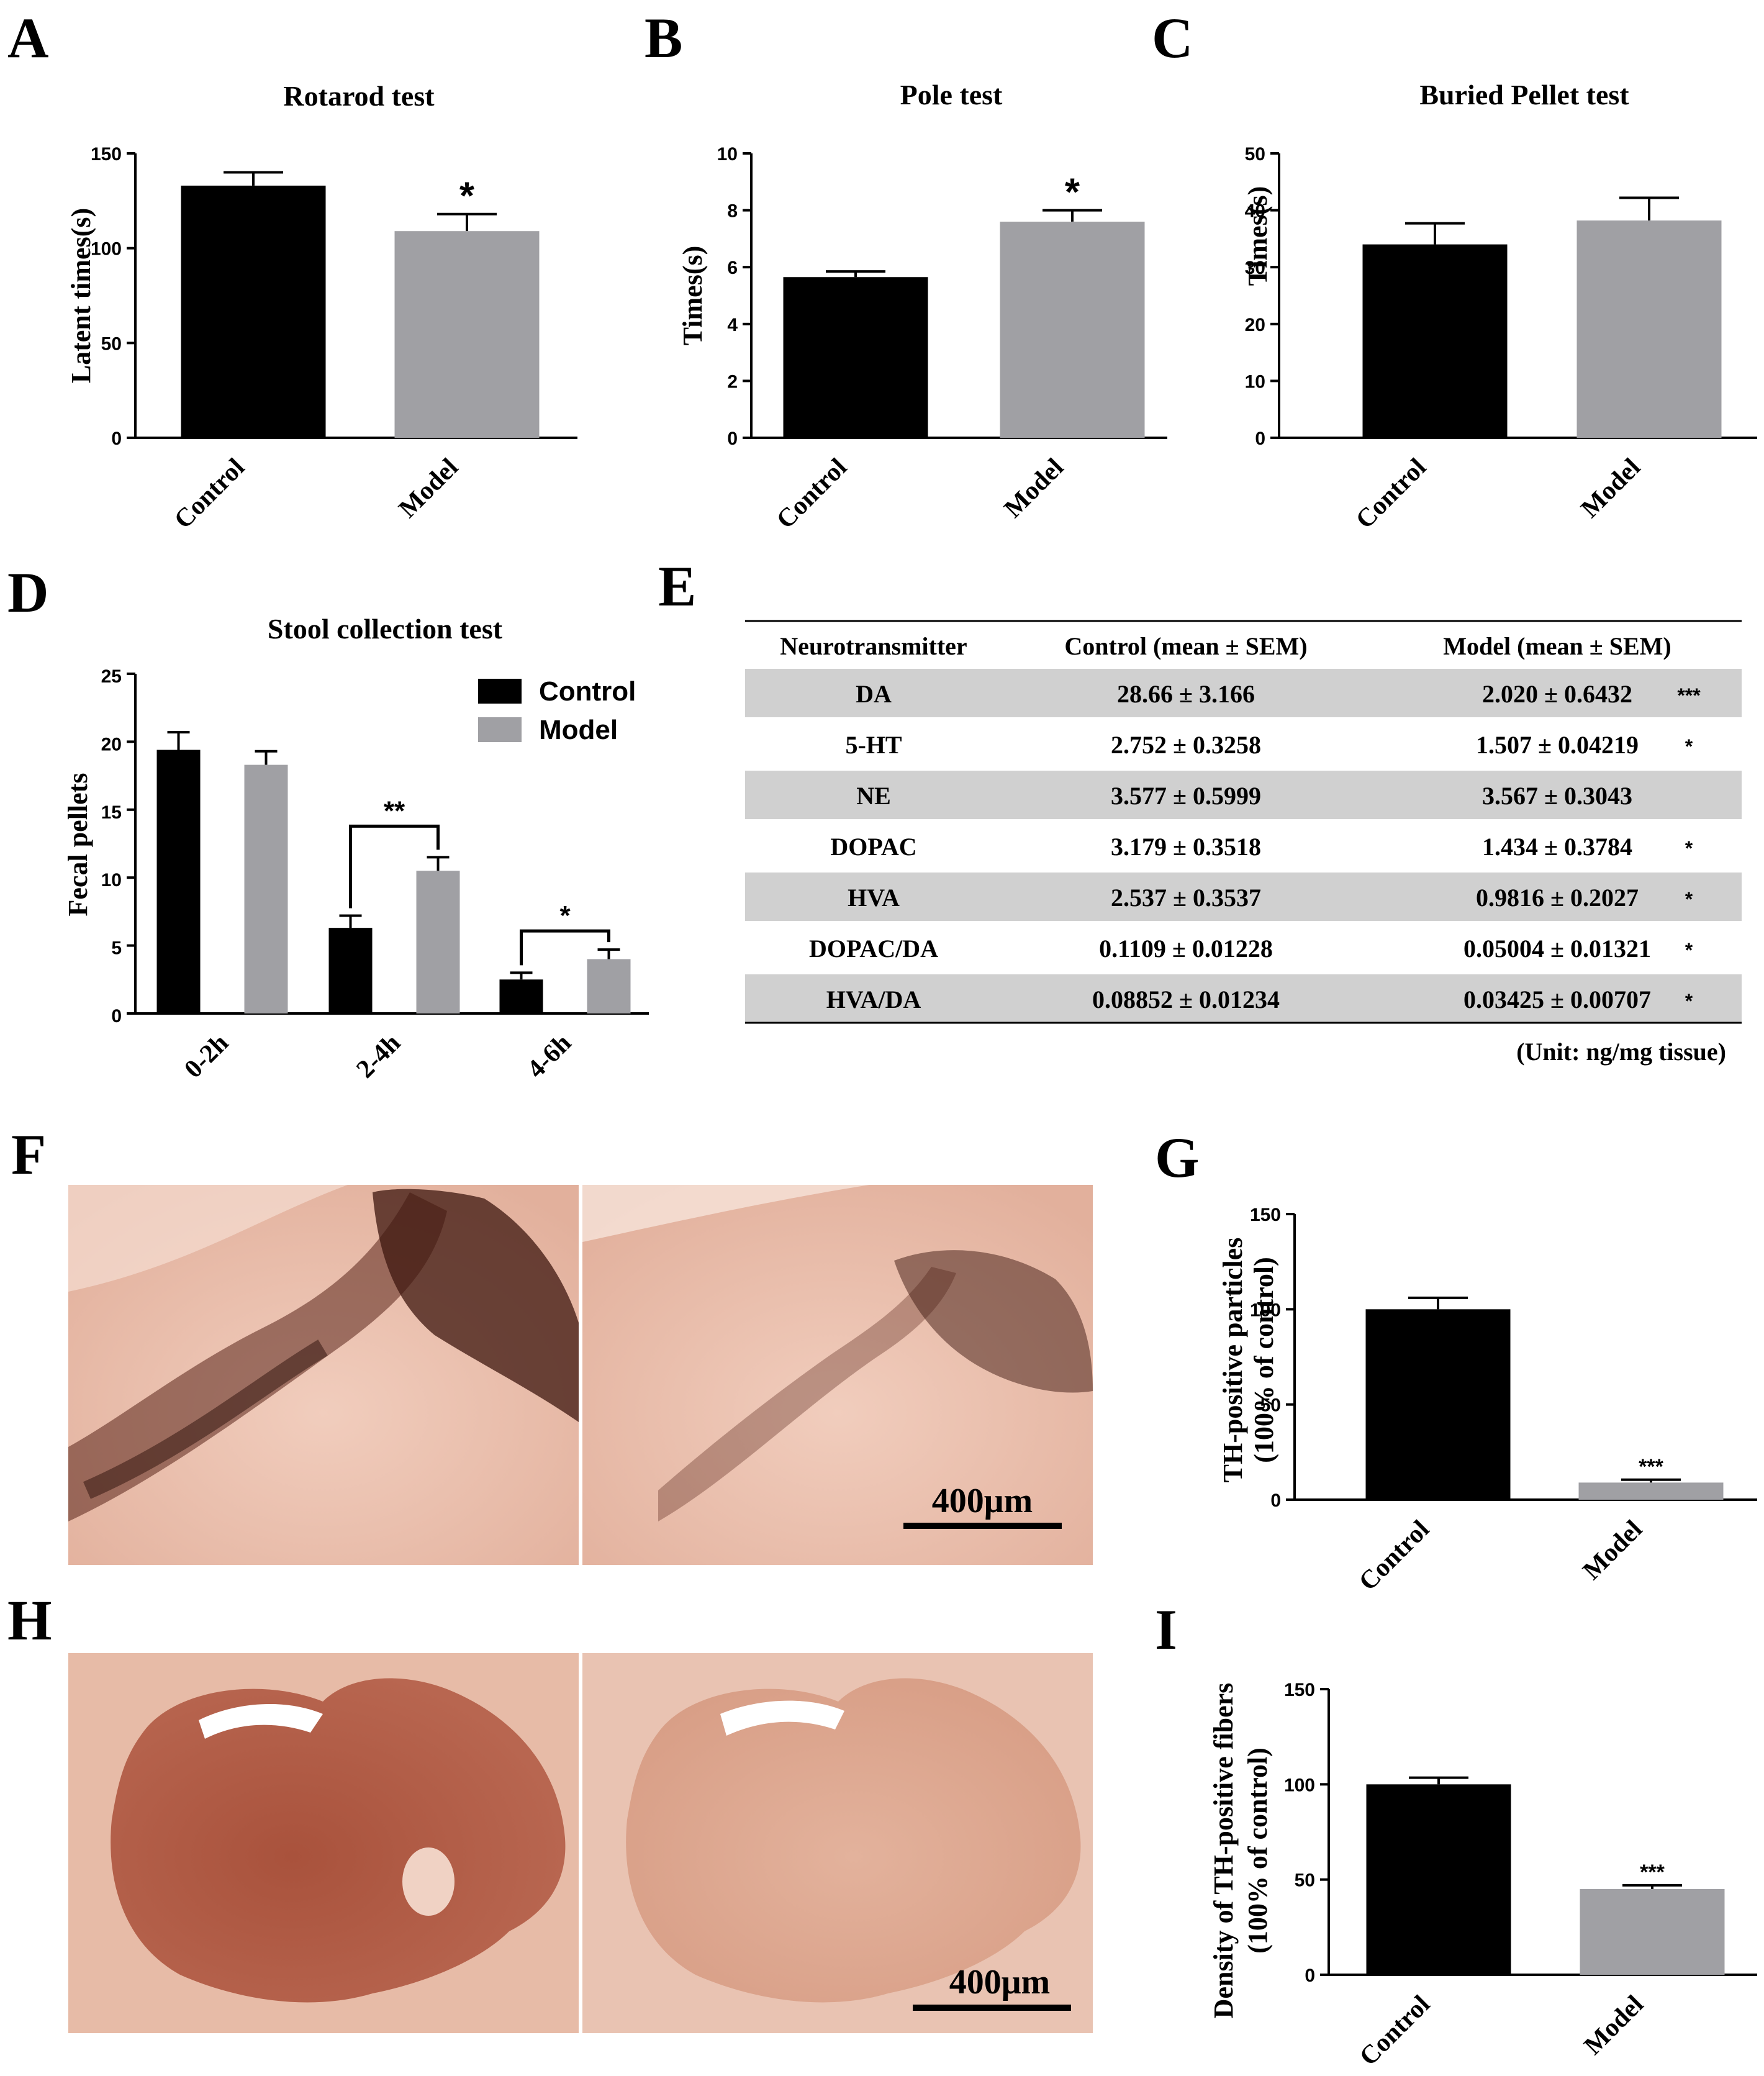 The image size is (1764, 2076). Describe the element at coordinates (732, 268) in the screenshot. I see `y-tick-label: 6` at that location.